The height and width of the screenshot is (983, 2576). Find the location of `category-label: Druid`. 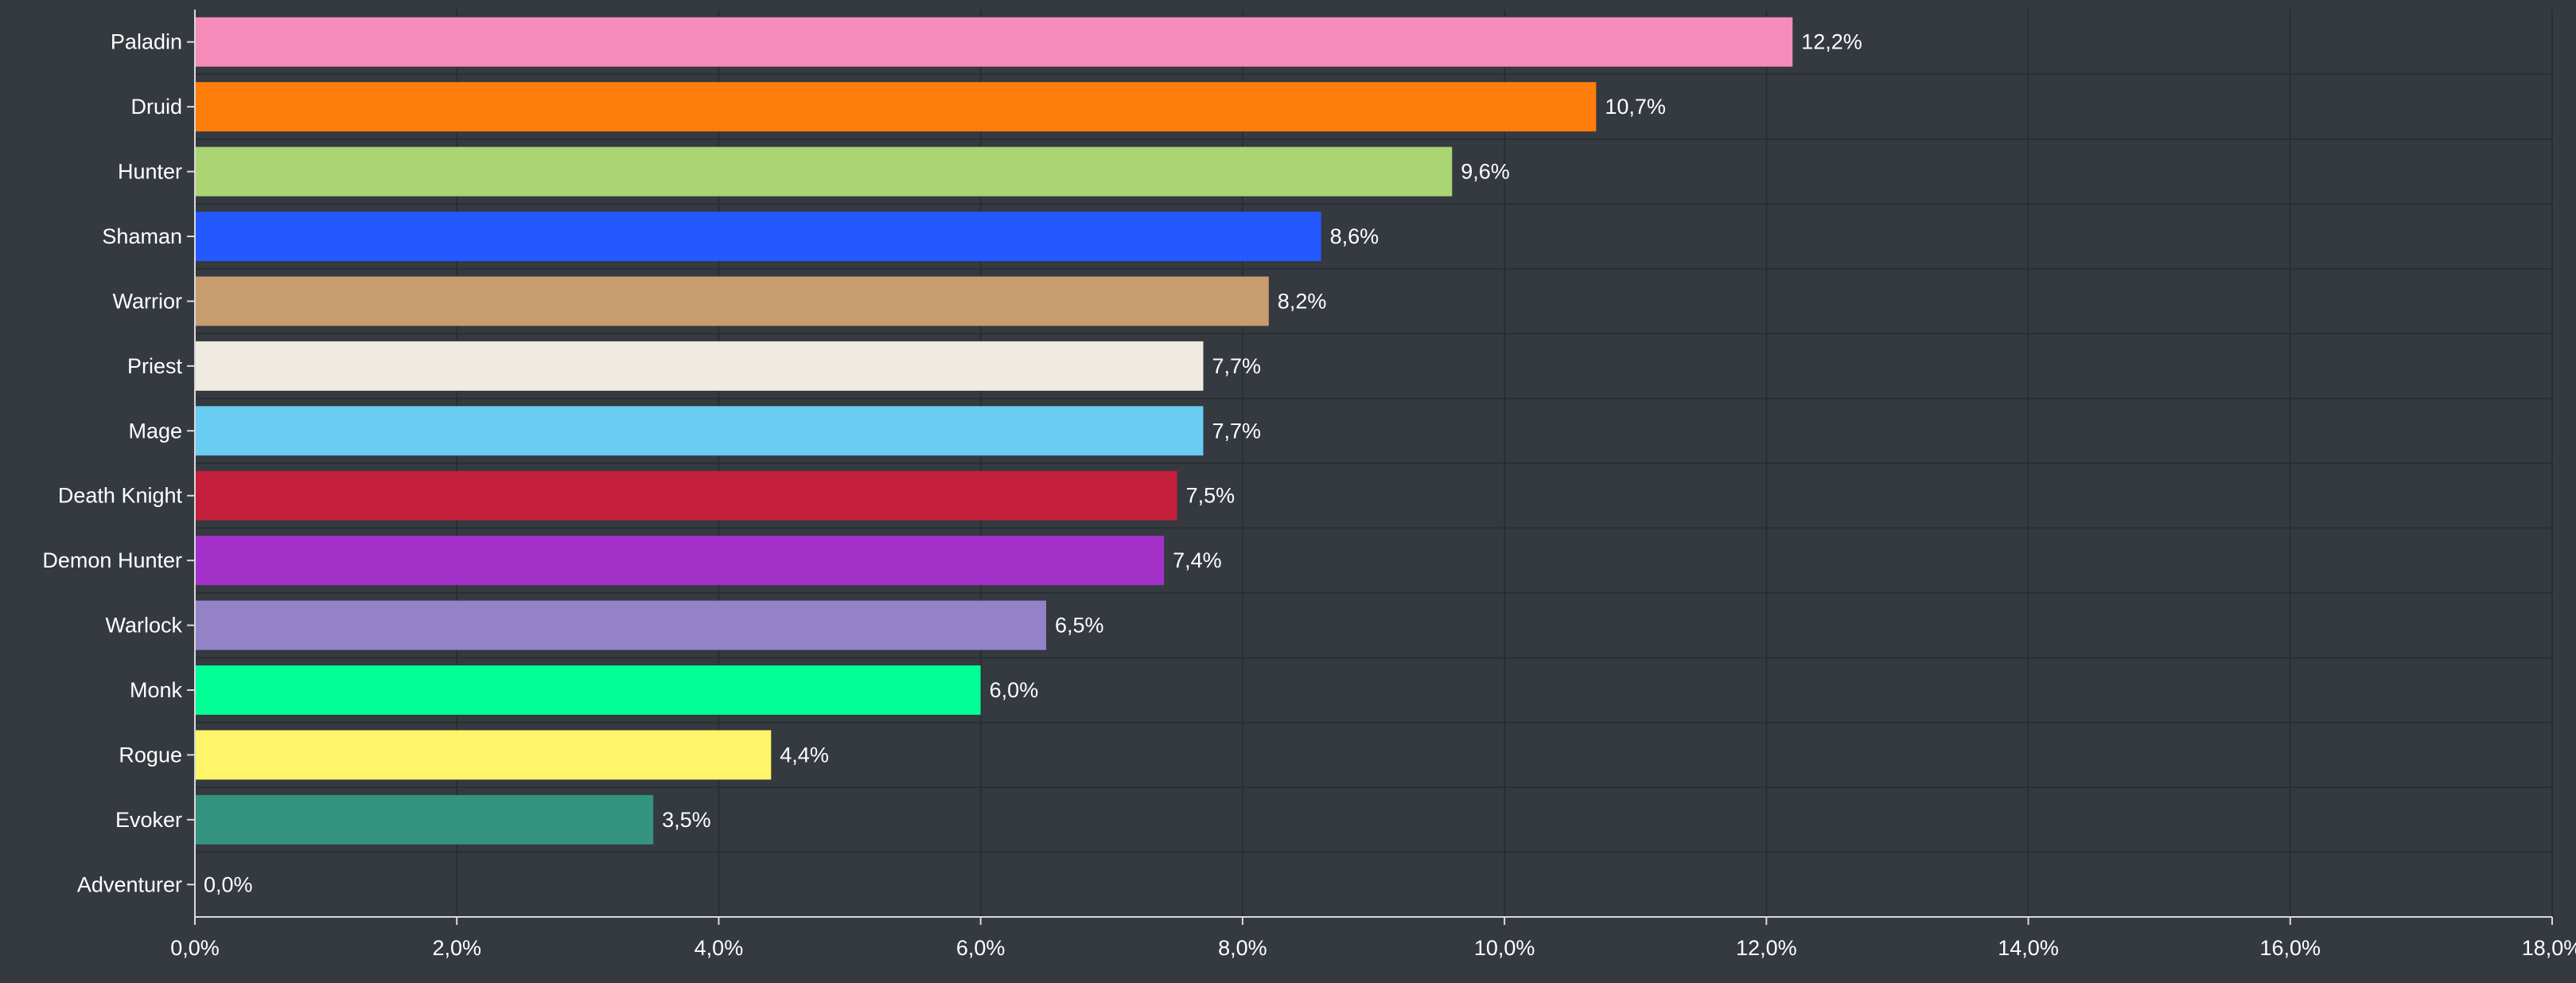

category-label: Druid is located at coordinates (156, 107).